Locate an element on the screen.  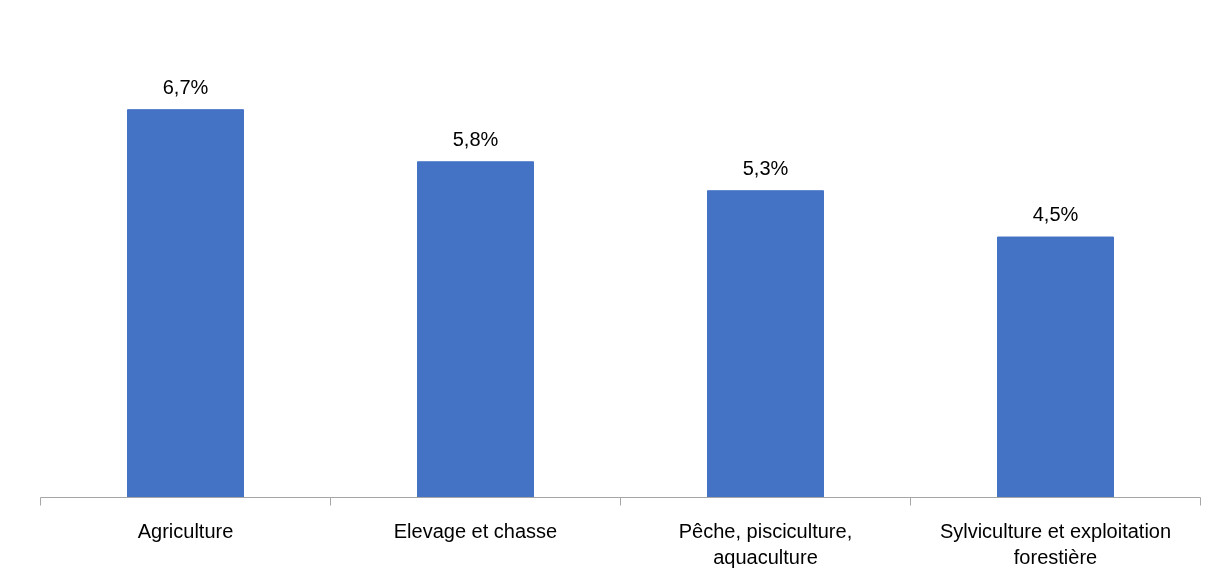
x-tick-label: Sylviculture et exploitation forestière is located at coordinates (1055, 543).